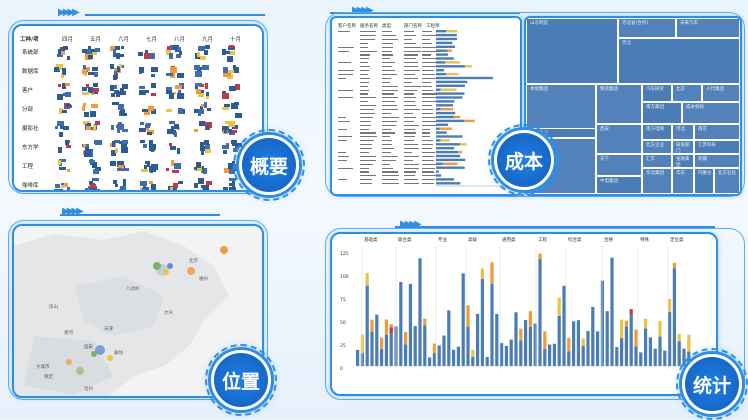 This screenshot has height=420, width=748. Describe the element at coordinates (657, 161) in the screenshot. I see `treemap-tile: 汇丰` at that location.